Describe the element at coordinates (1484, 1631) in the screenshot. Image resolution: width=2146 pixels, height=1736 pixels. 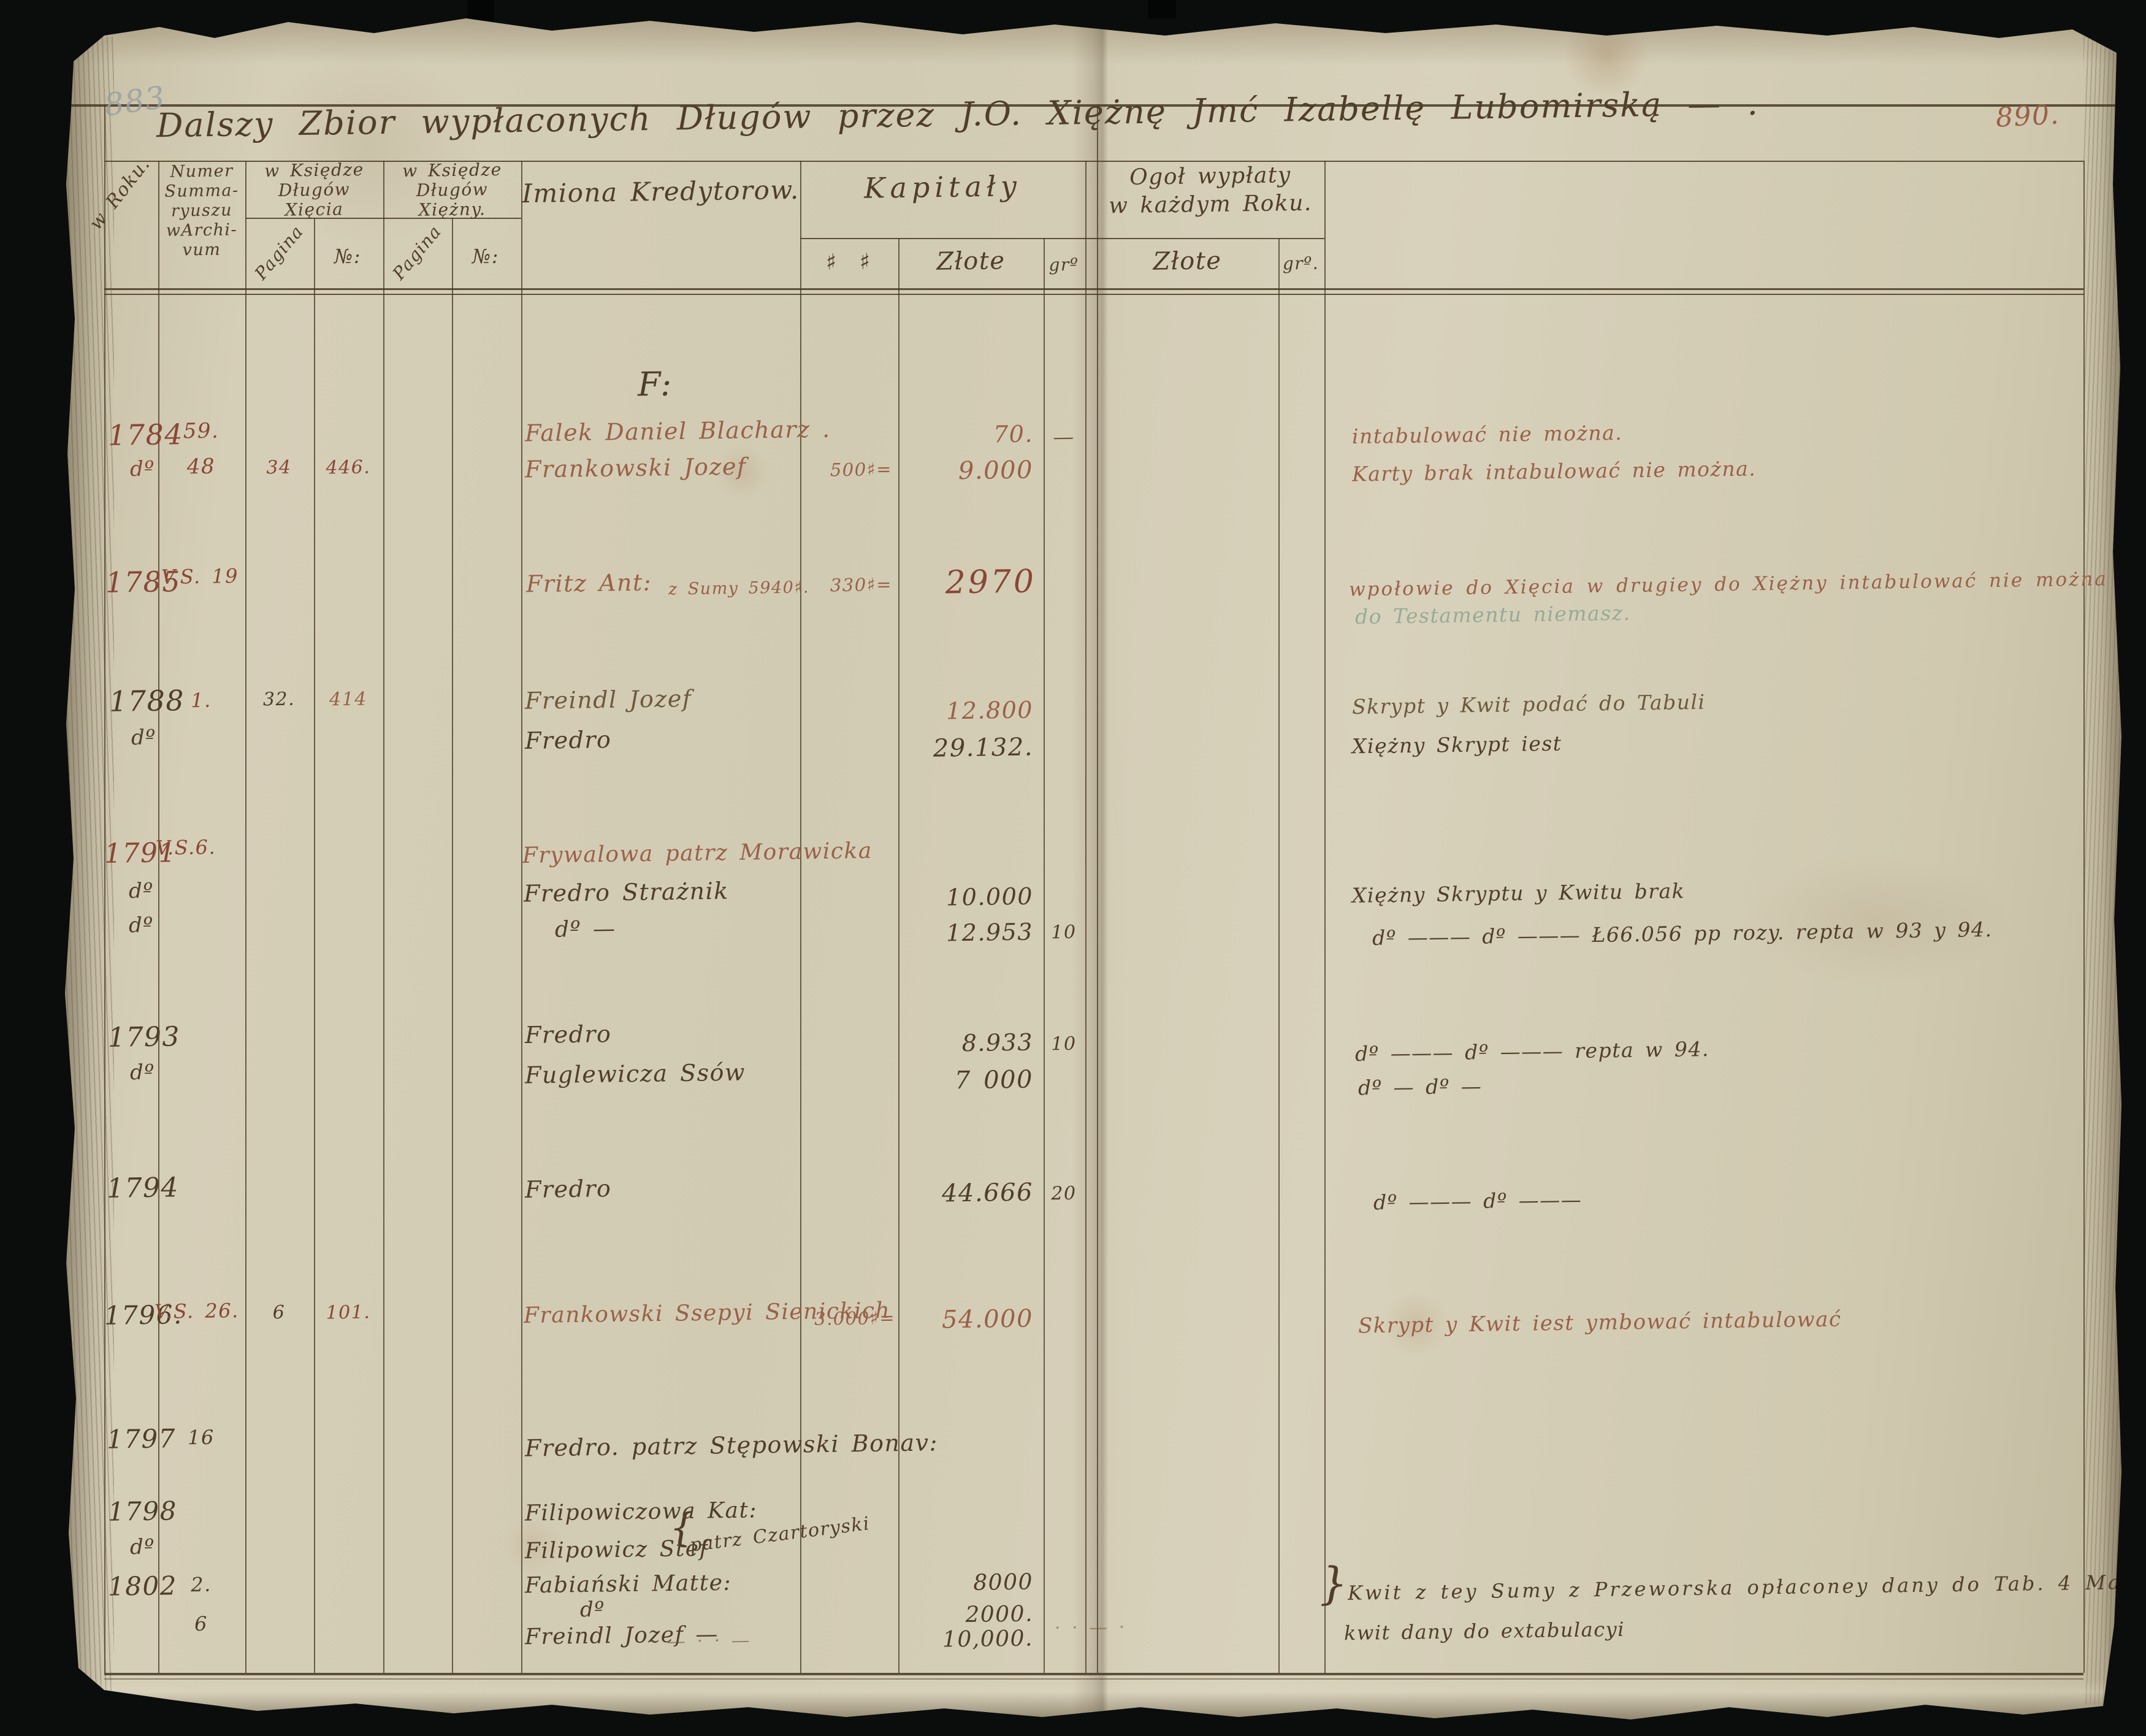
I see `margin-note: kwit dany do extabulacyi` at that location.